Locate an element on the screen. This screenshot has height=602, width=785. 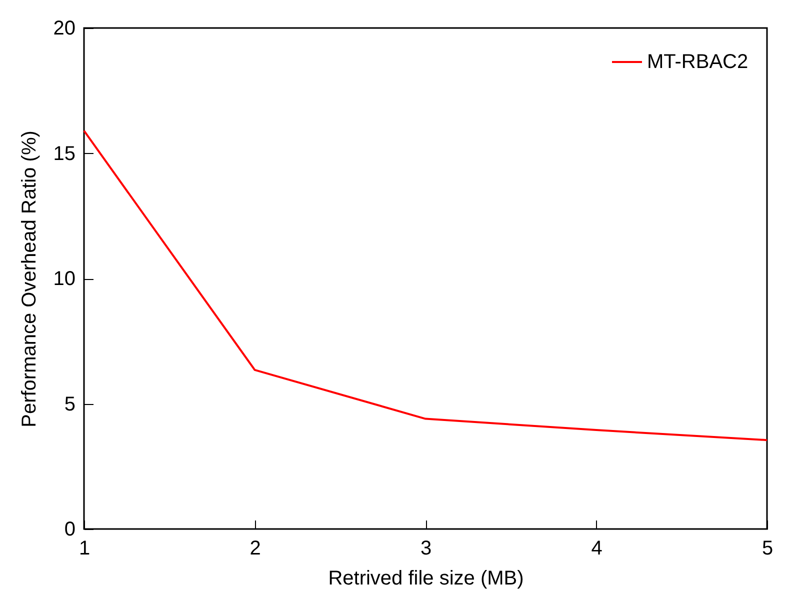
y-tick-label: 0 is located at coordinates (70, 529).